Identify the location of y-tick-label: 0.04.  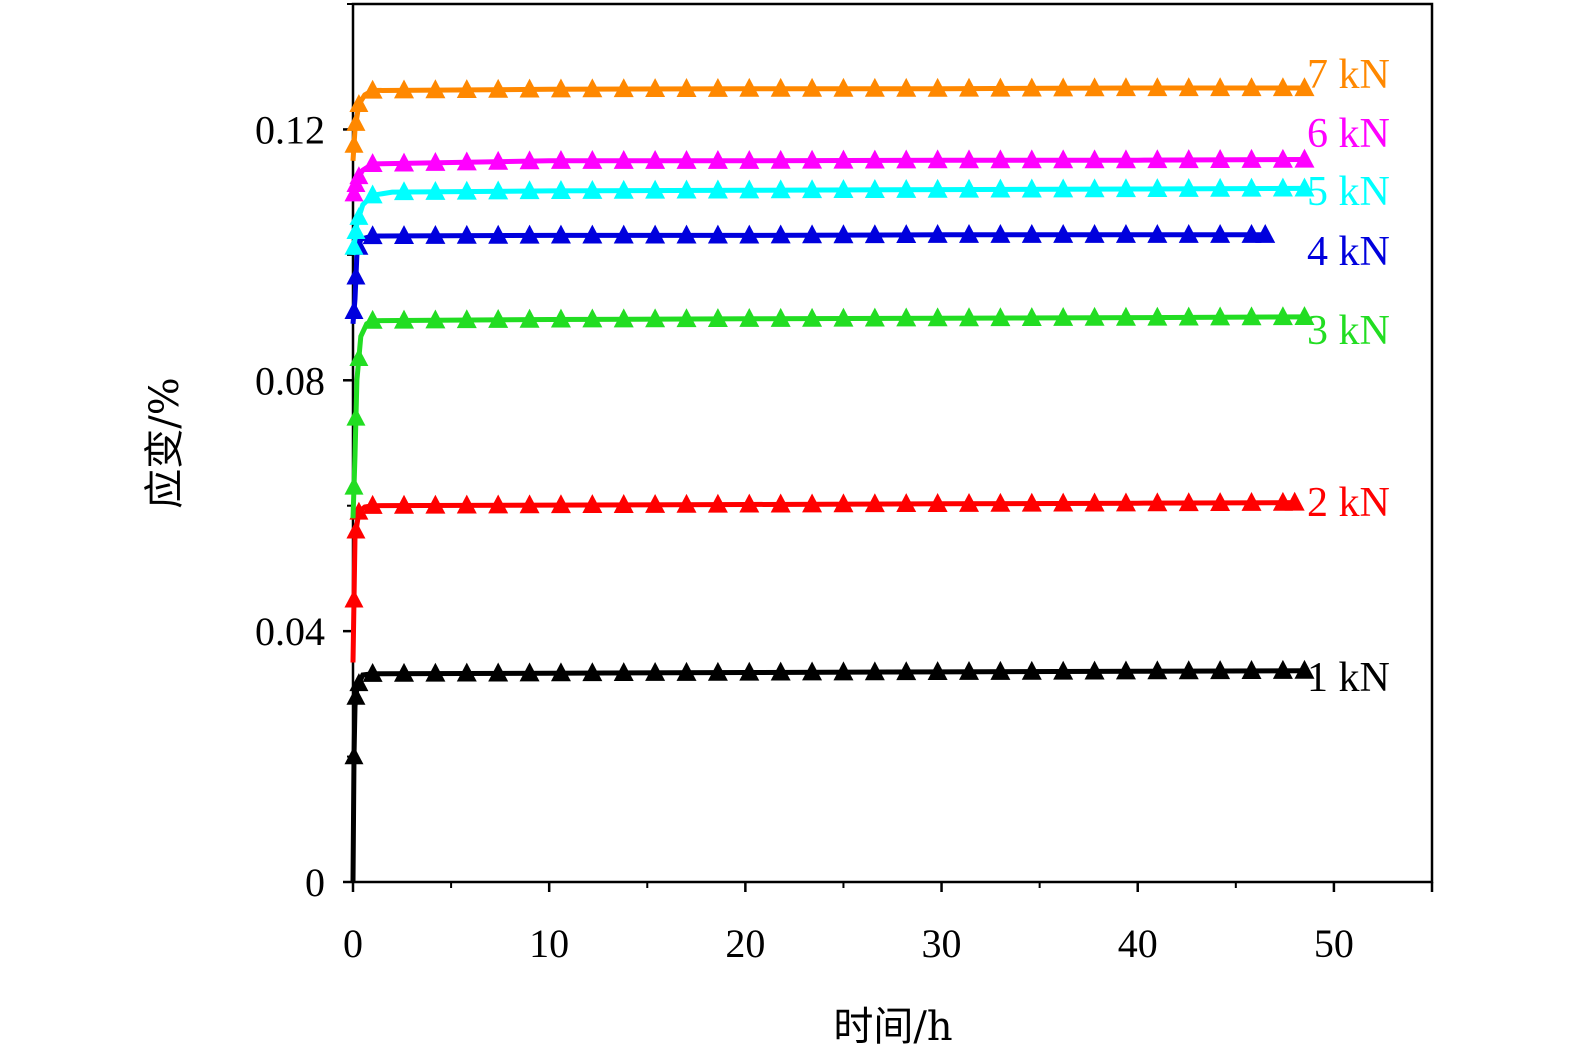
(290, 631).